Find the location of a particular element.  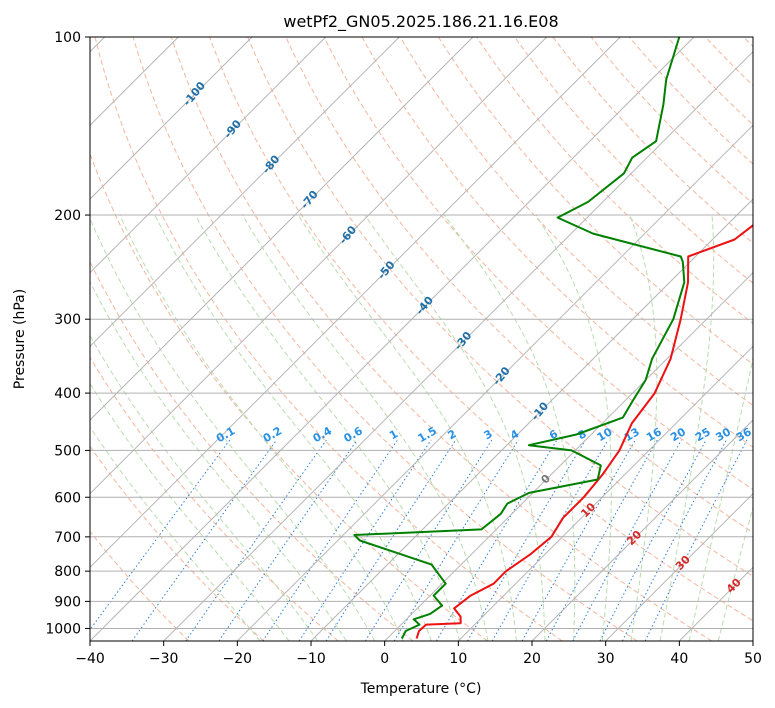

y-tick-label: 1000 is located at coordinates (63, 629).